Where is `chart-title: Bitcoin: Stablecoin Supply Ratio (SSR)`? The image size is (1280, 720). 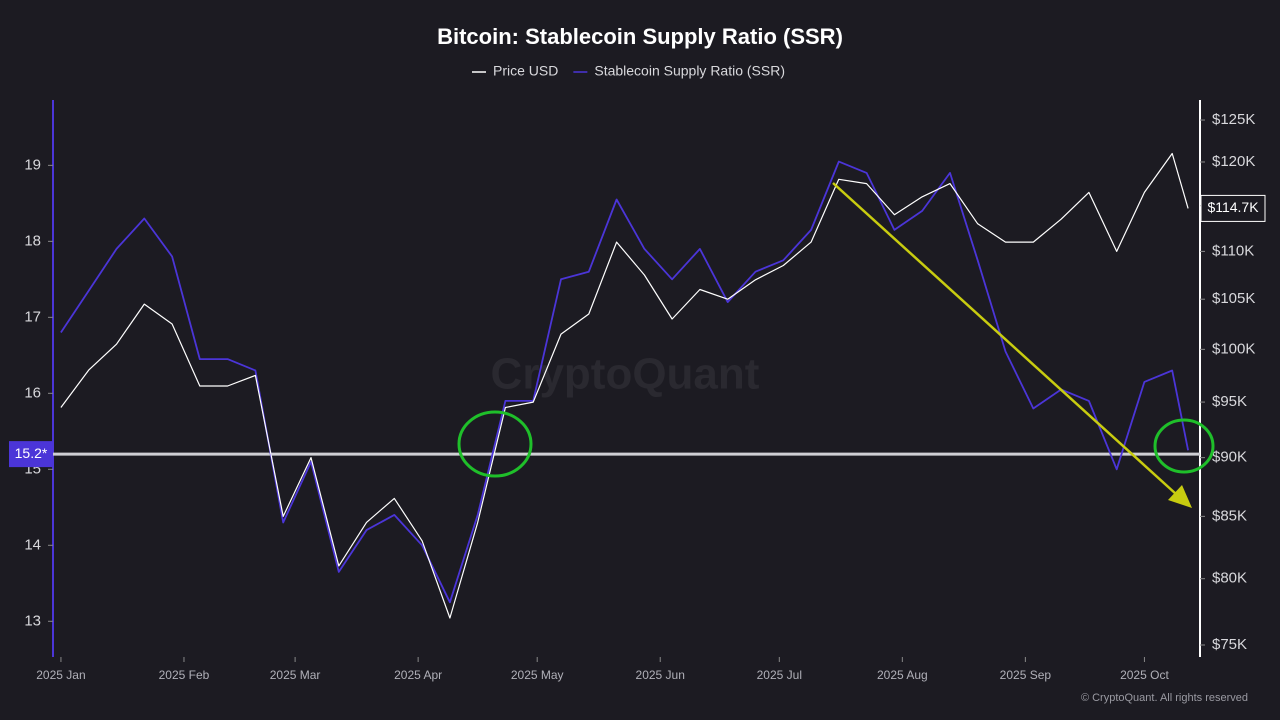
chart-title: Bitcoin: Stablecoin Supply Ratio (SSR) is located at coordinates (640, 36).